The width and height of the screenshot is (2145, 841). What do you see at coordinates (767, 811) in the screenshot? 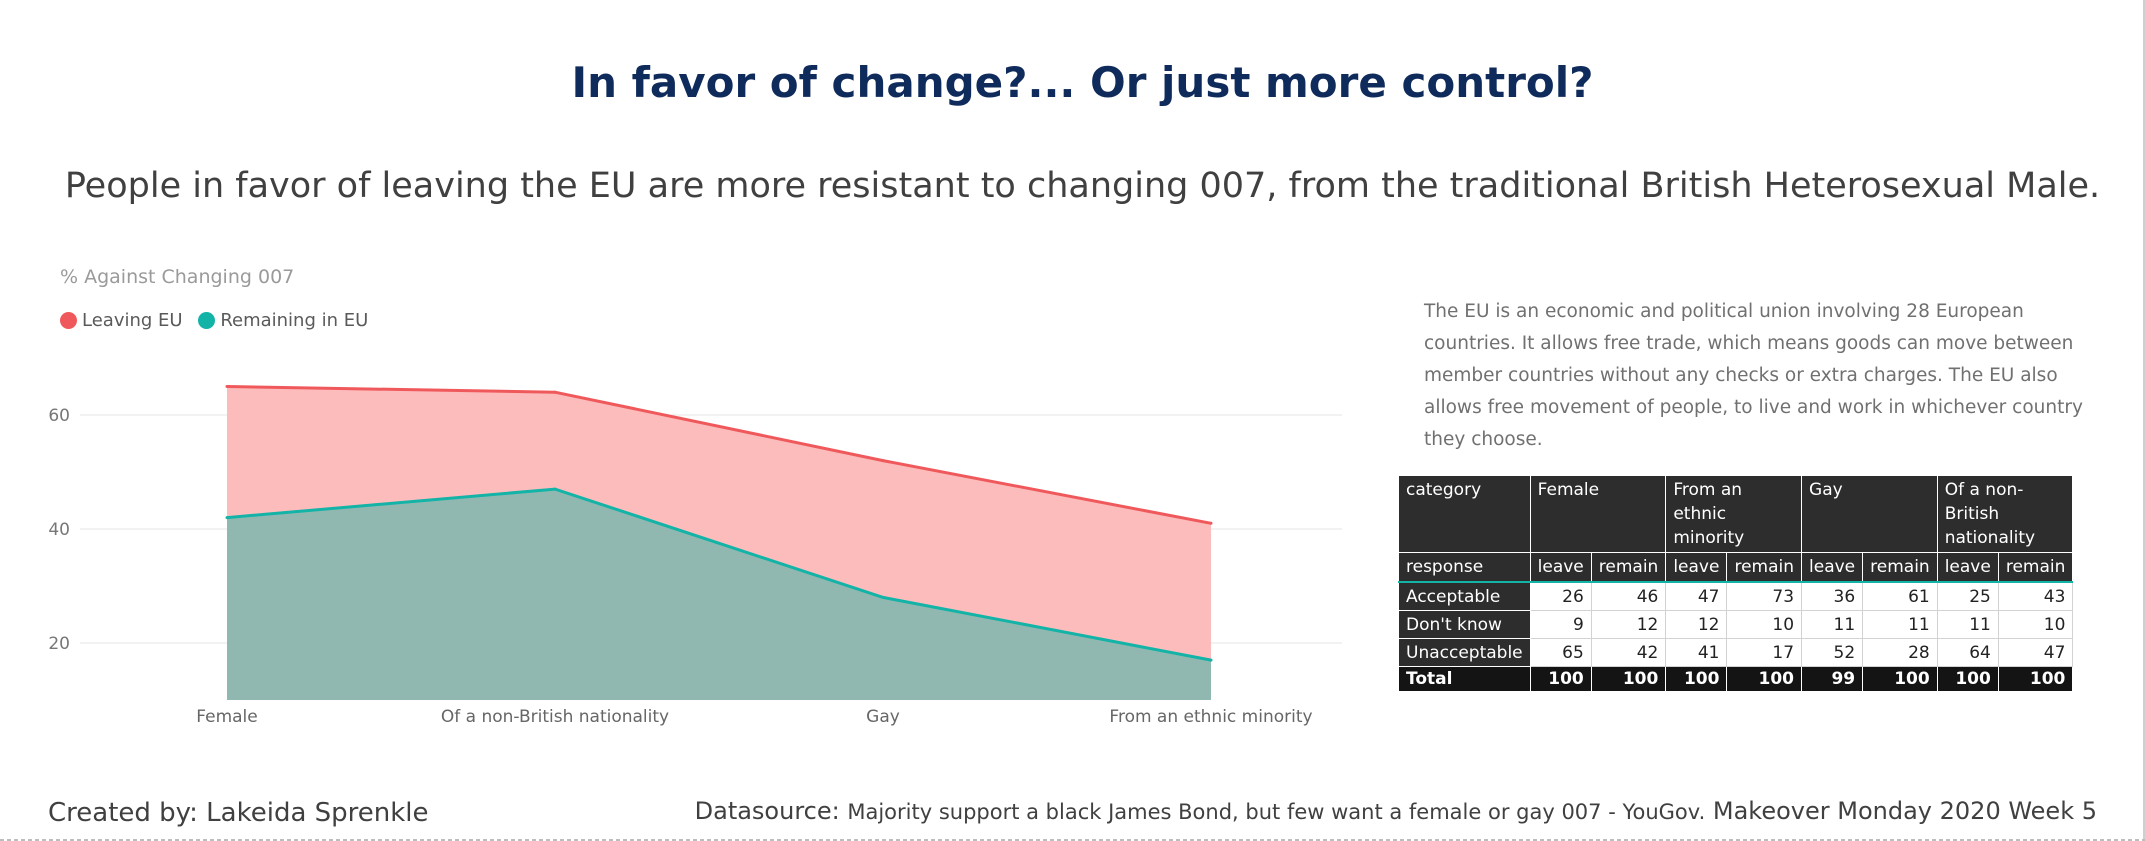
I see `datasource-label: Datasource:` at bounding box center [767, 811].